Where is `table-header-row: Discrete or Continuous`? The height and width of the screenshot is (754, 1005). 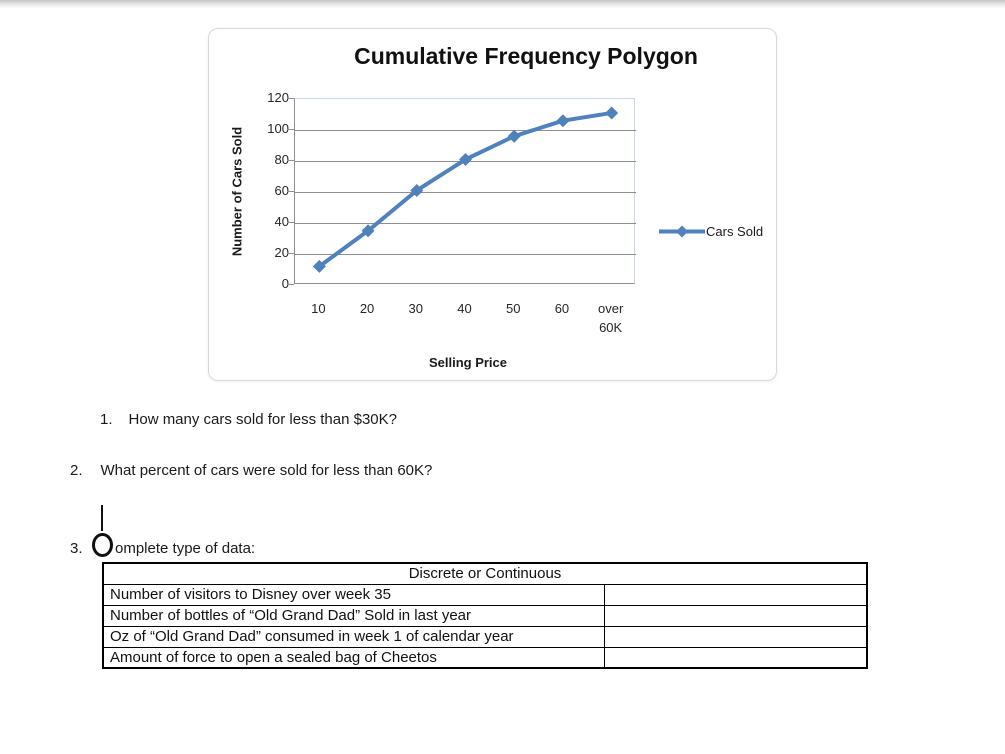 table-header-row: Discrete or Continuous is located at coordinates (485, 573).